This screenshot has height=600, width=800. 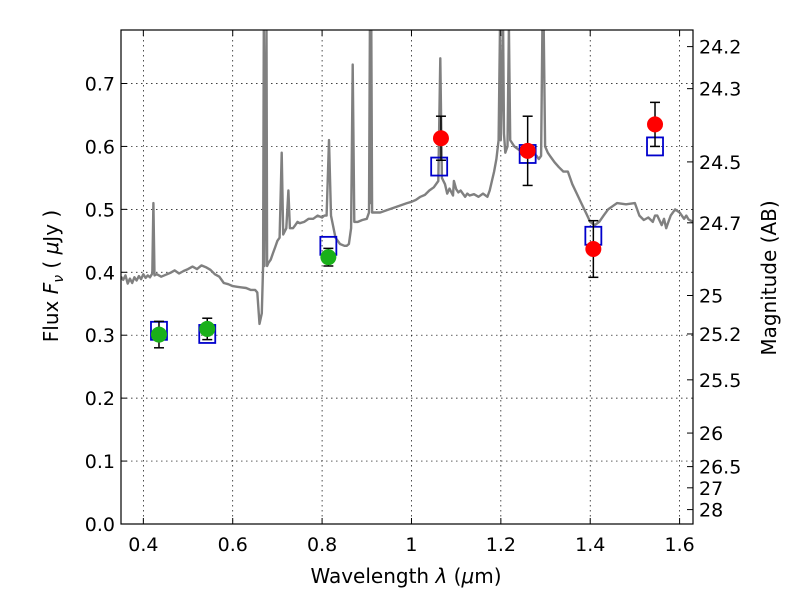 I want to click on right-tick-label: 25.2, so click(x=720, y=335).